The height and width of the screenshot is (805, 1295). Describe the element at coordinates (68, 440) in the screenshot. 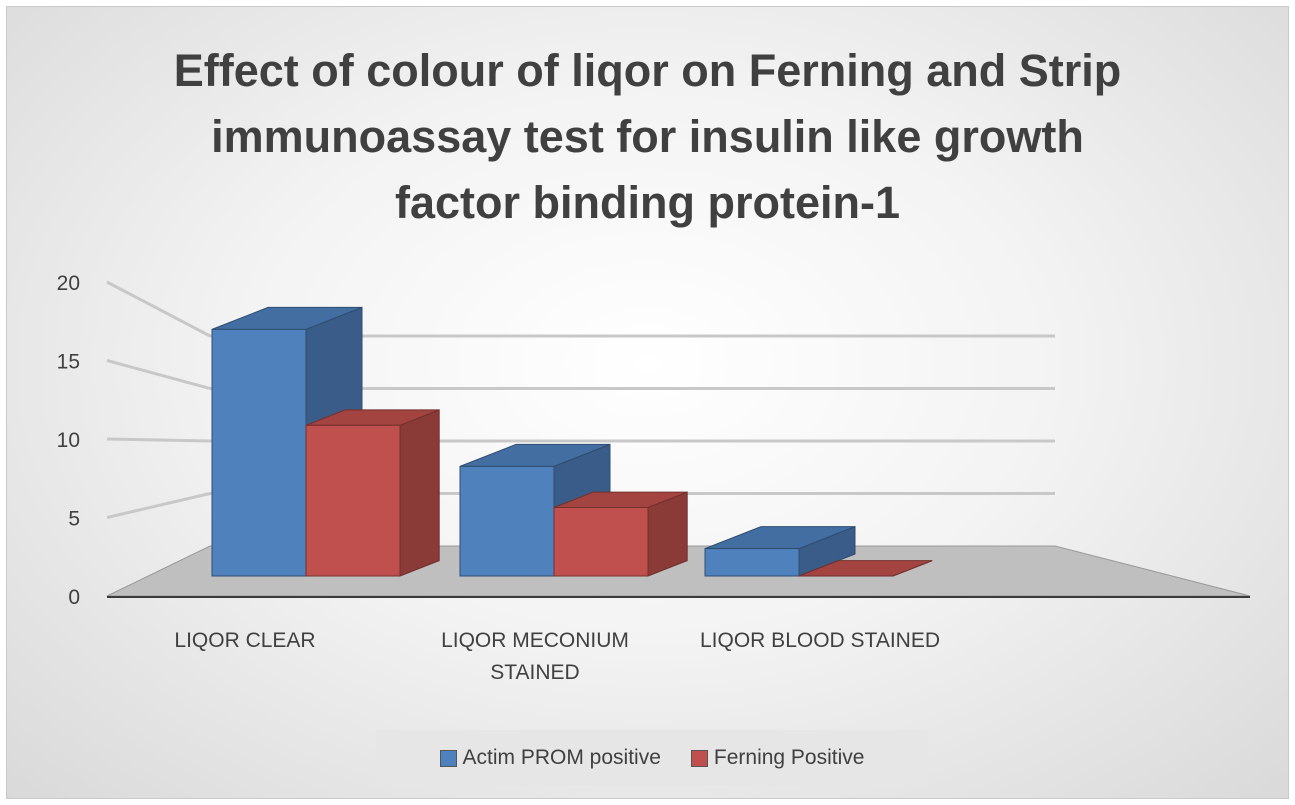

I see `y-tick-label-10: 10` at that location.